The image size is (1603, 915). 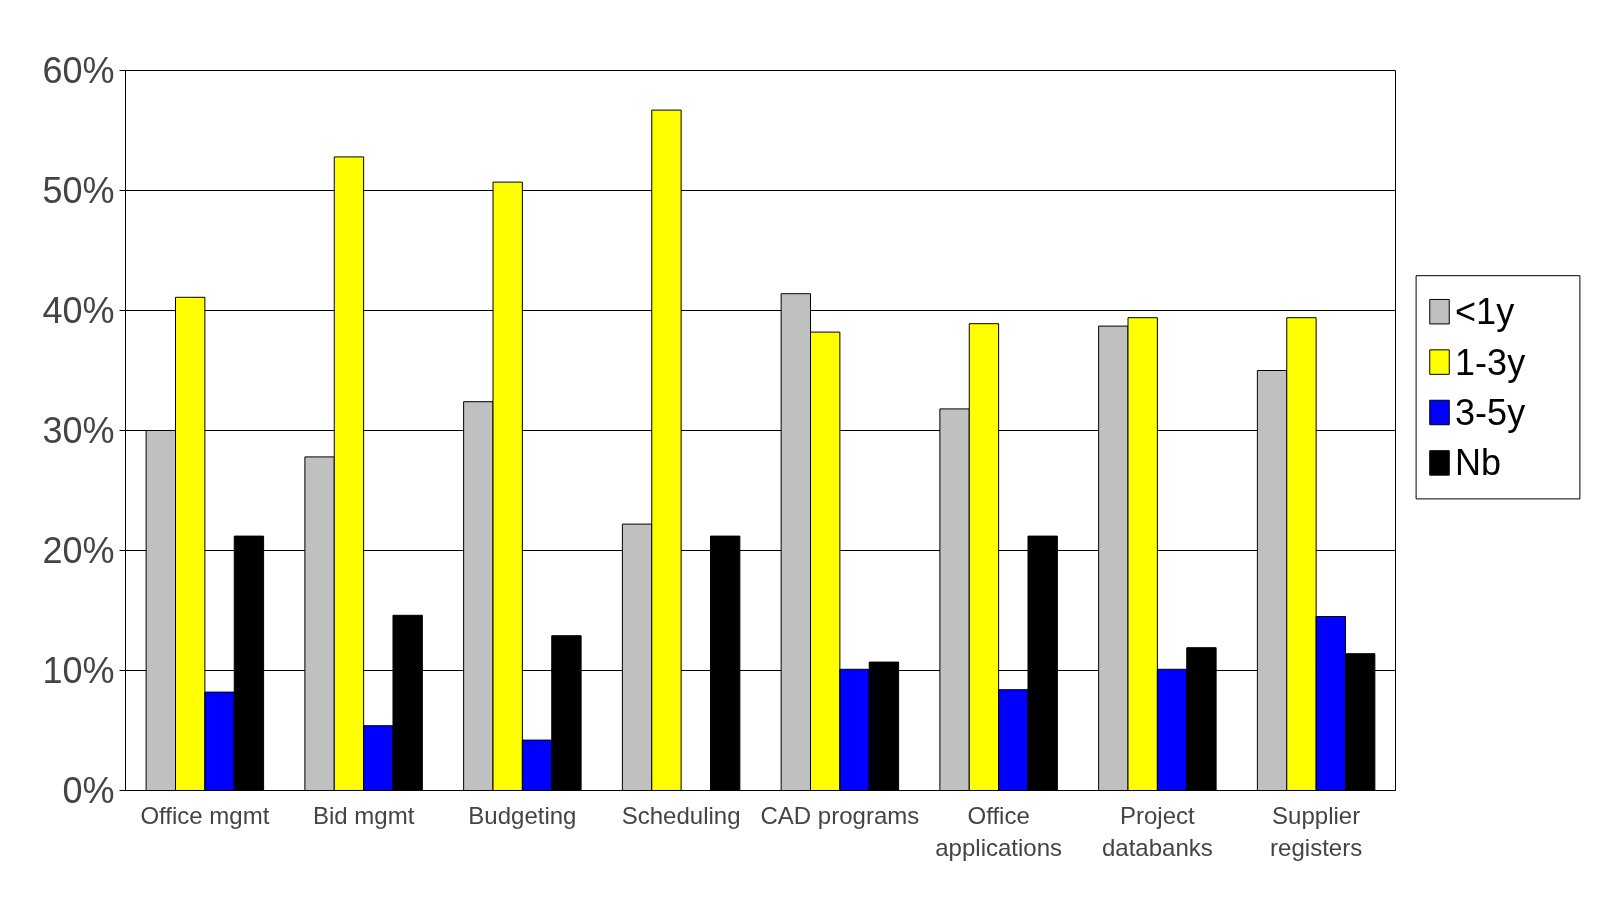 What do you see at coordinates (1490, 412) in the screenshot?
I see `legend-label: 3-5y` at bounding box center [1490, 412].